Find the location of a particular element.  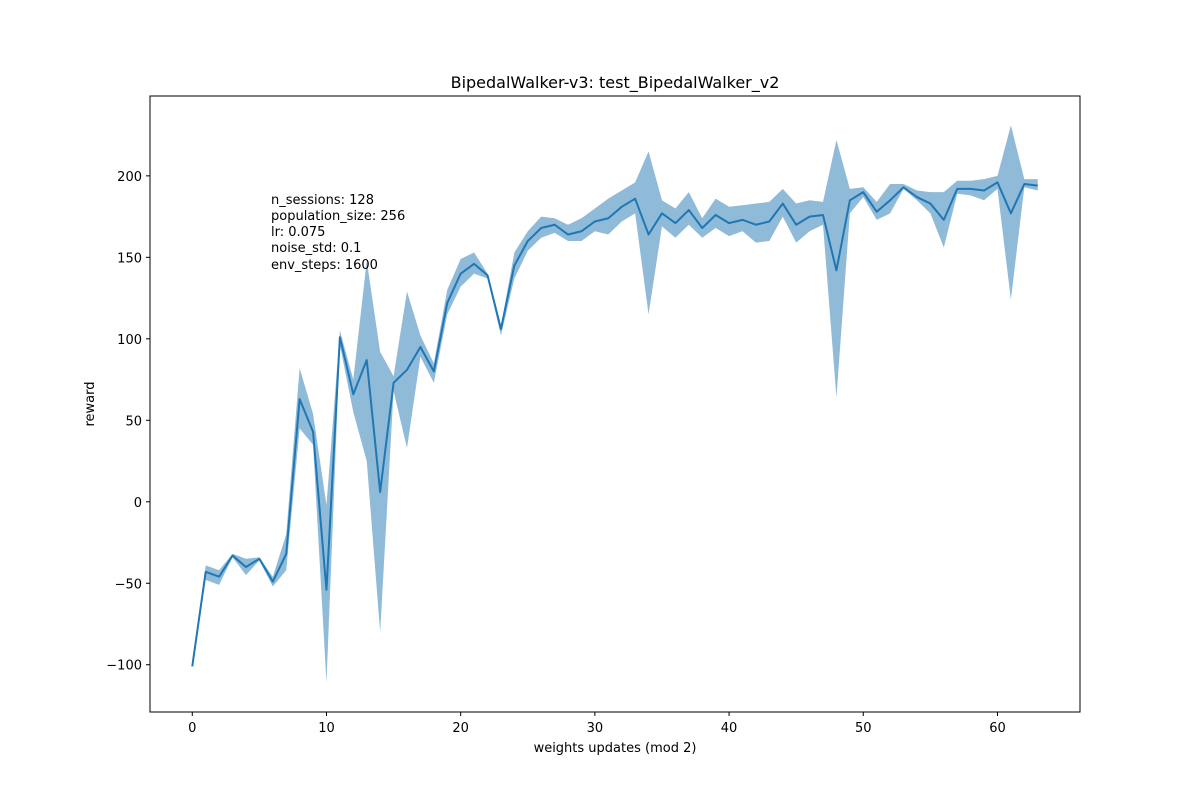

x-axis-label: weights updates (mod 2) is located at coordinates (615, 748).